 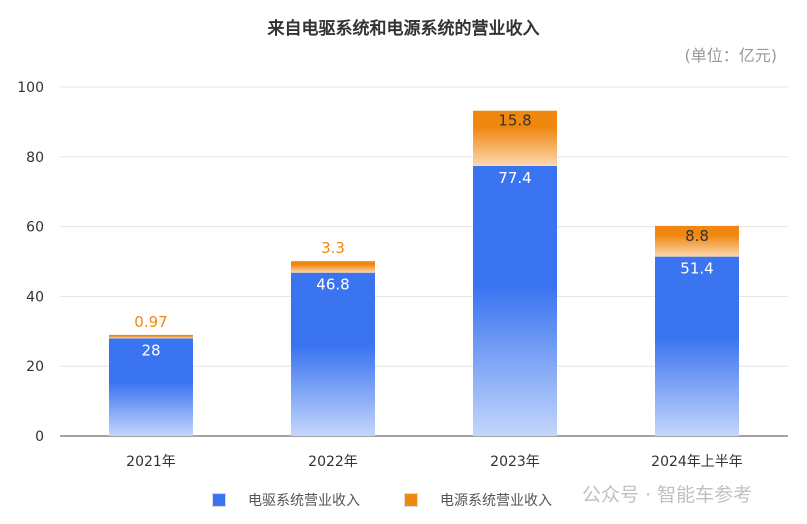 What do you see at coordinates (696, 269) in the screenshot?
I see `data-label-drive: 51.4` at bounding box center [696, 269].